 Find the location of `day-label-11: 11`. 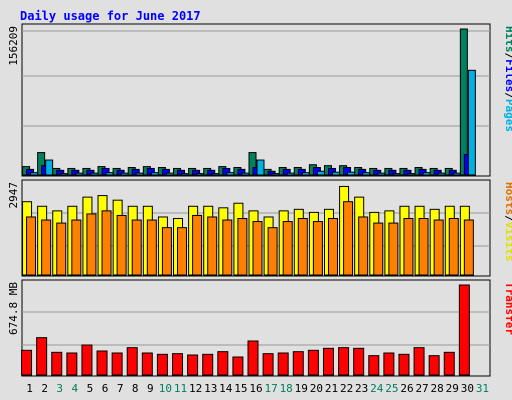

day-label-11: 11 is located at coordinates (180, 388).